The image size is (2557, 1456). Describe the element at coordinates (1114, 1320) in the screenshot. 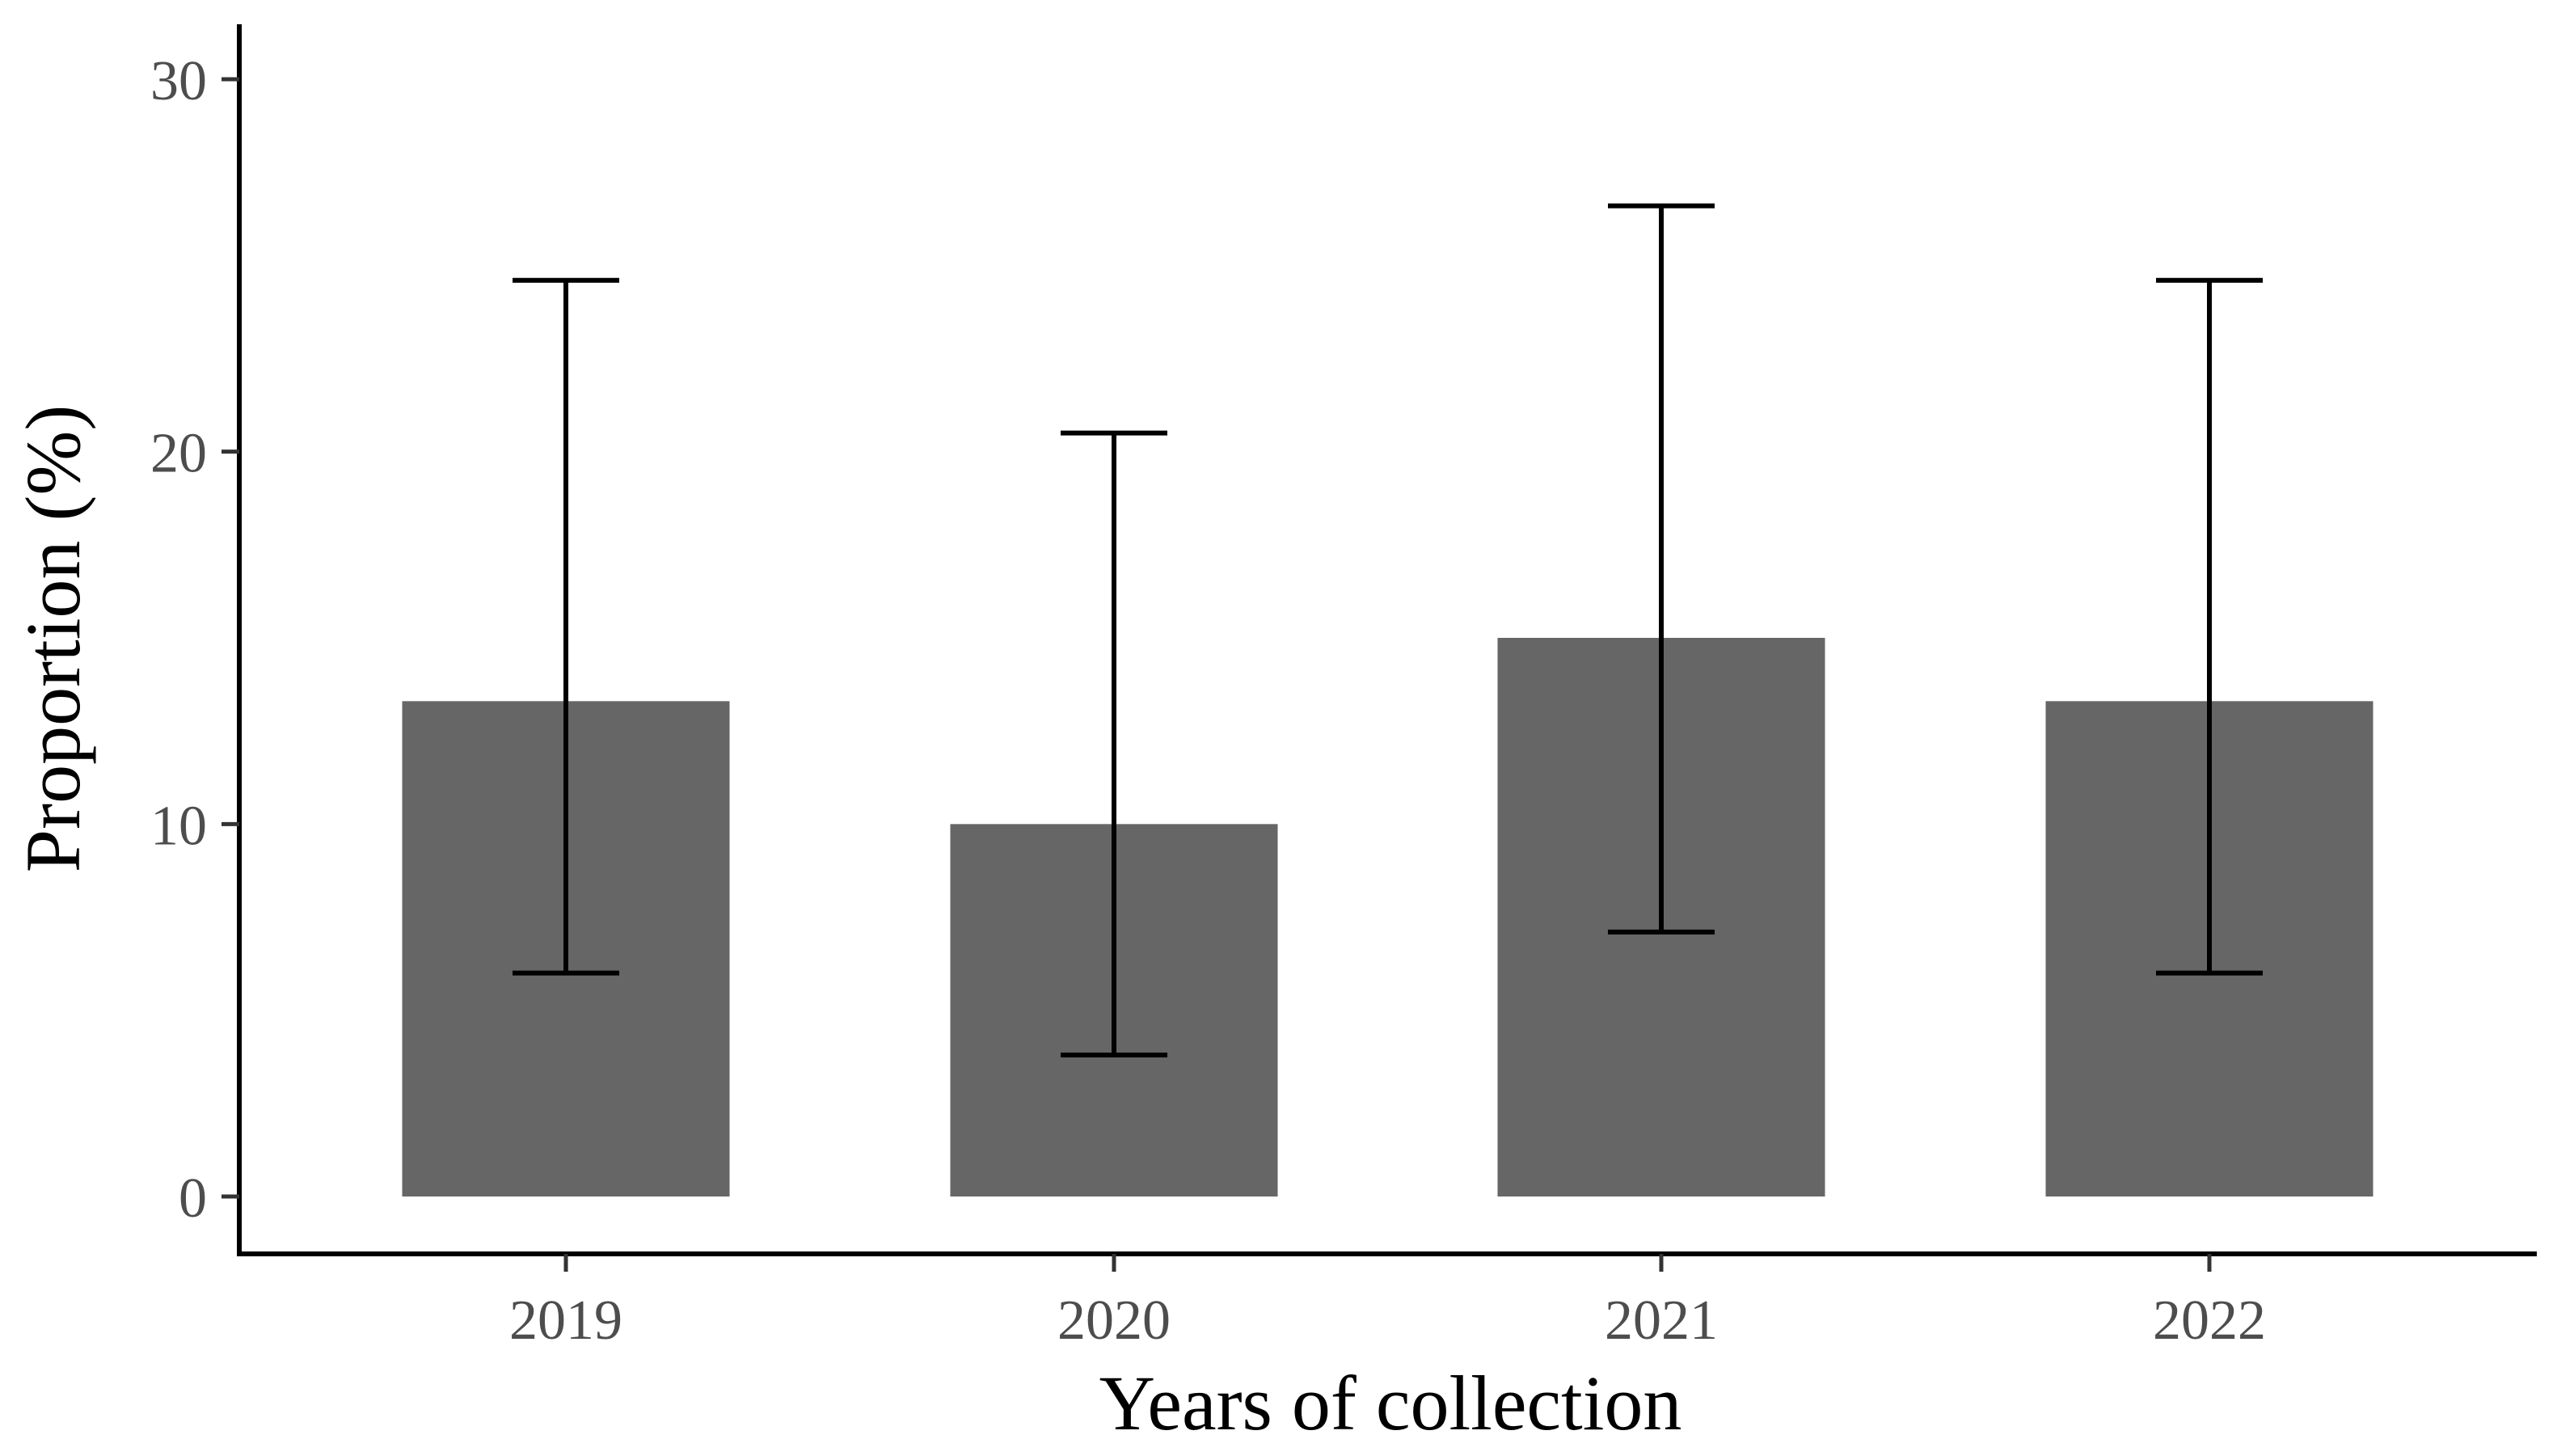

I see `x-tick-label: 2020` at that location.